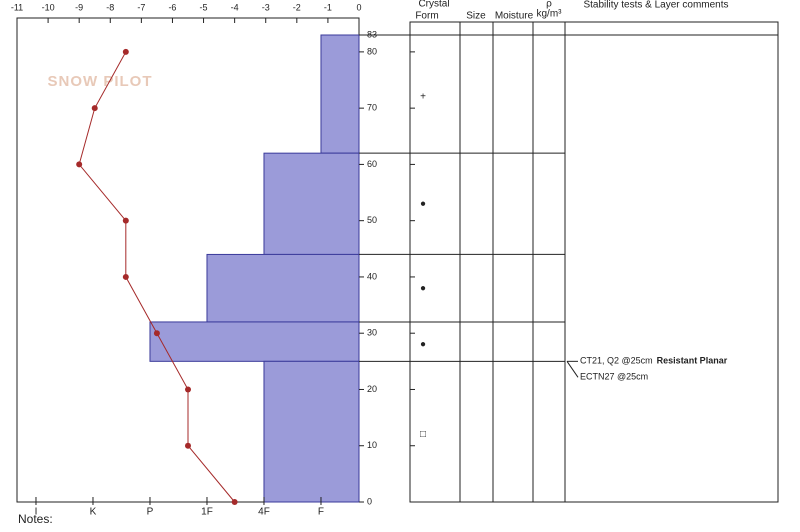 Image resolution: width=800 pixels, height=532 pixels. Describe the element at coordinates (372, 108) in the screenshot. I see `depth-tick-label: 70` at that location.